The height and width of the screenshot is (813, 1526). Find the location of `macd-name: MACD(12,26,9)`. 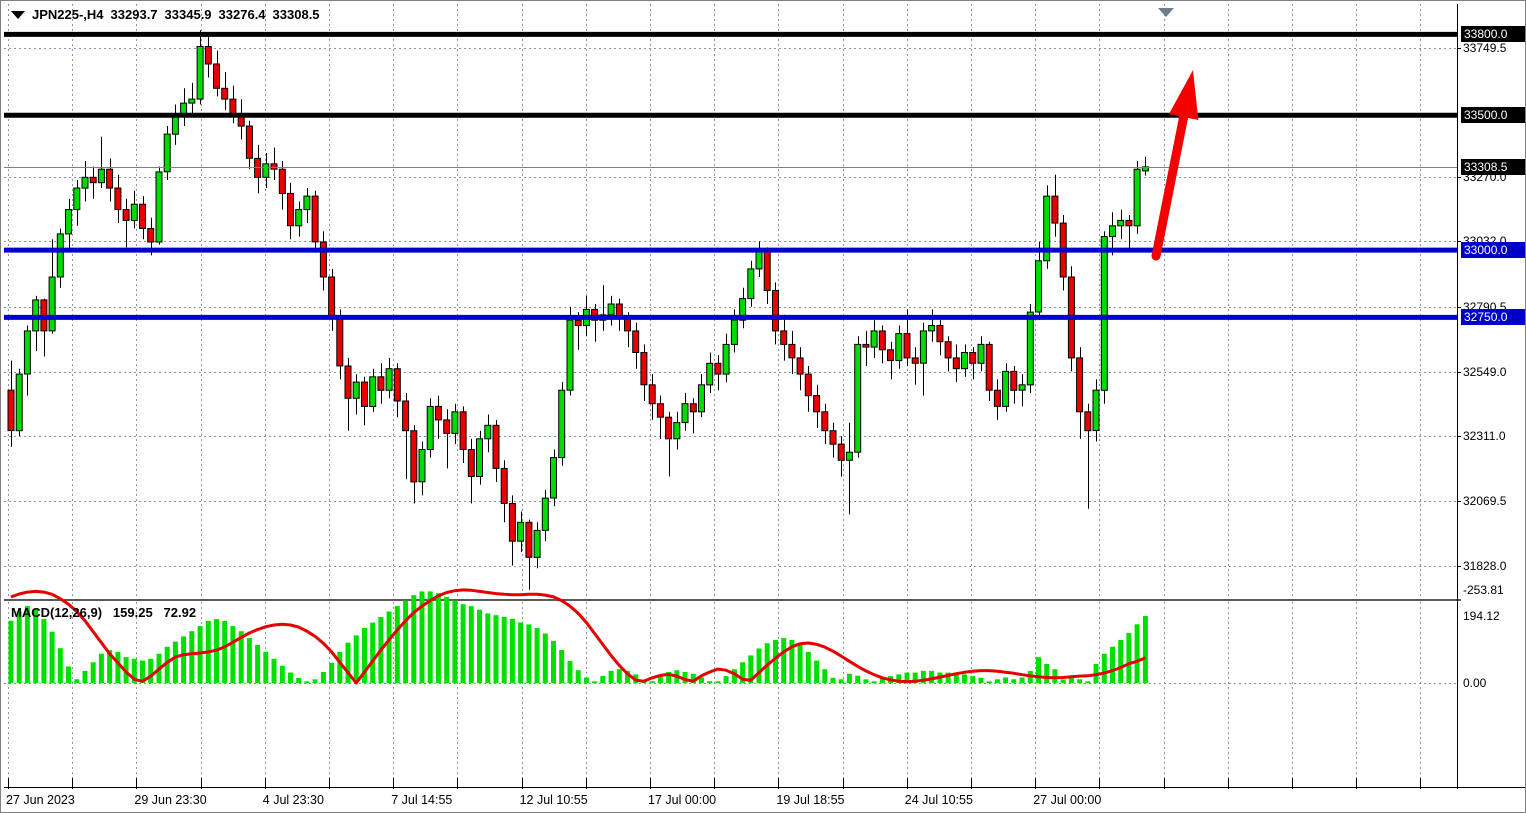

macd-name: MACD(12,26,9) is located at coordinates (57, 612).